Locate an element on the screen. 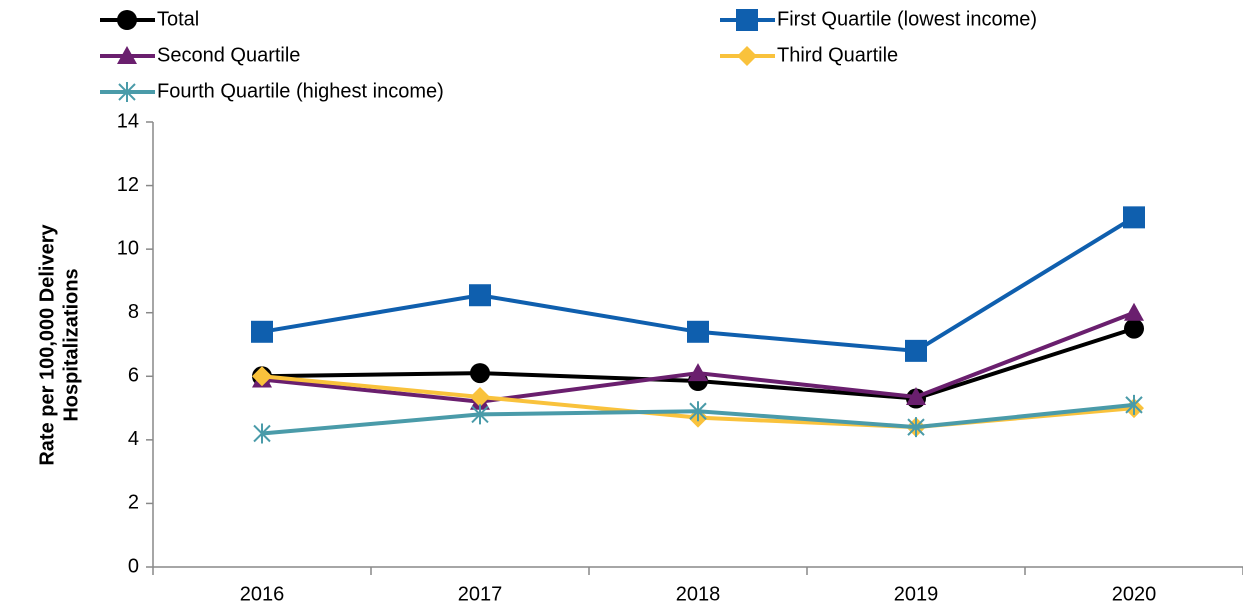  y-tick-label: 6 is located at coordinates (133, 376).